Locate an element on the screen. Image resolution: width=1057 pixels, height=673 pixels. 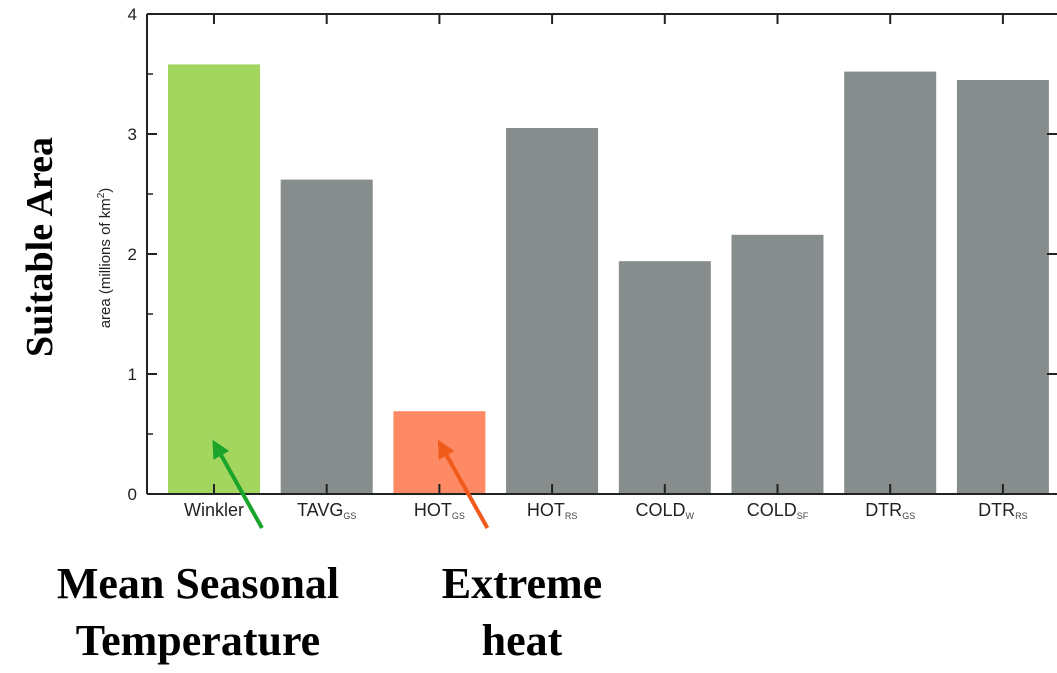
y-tick-label: 2 is located at coordinates (132, 254).